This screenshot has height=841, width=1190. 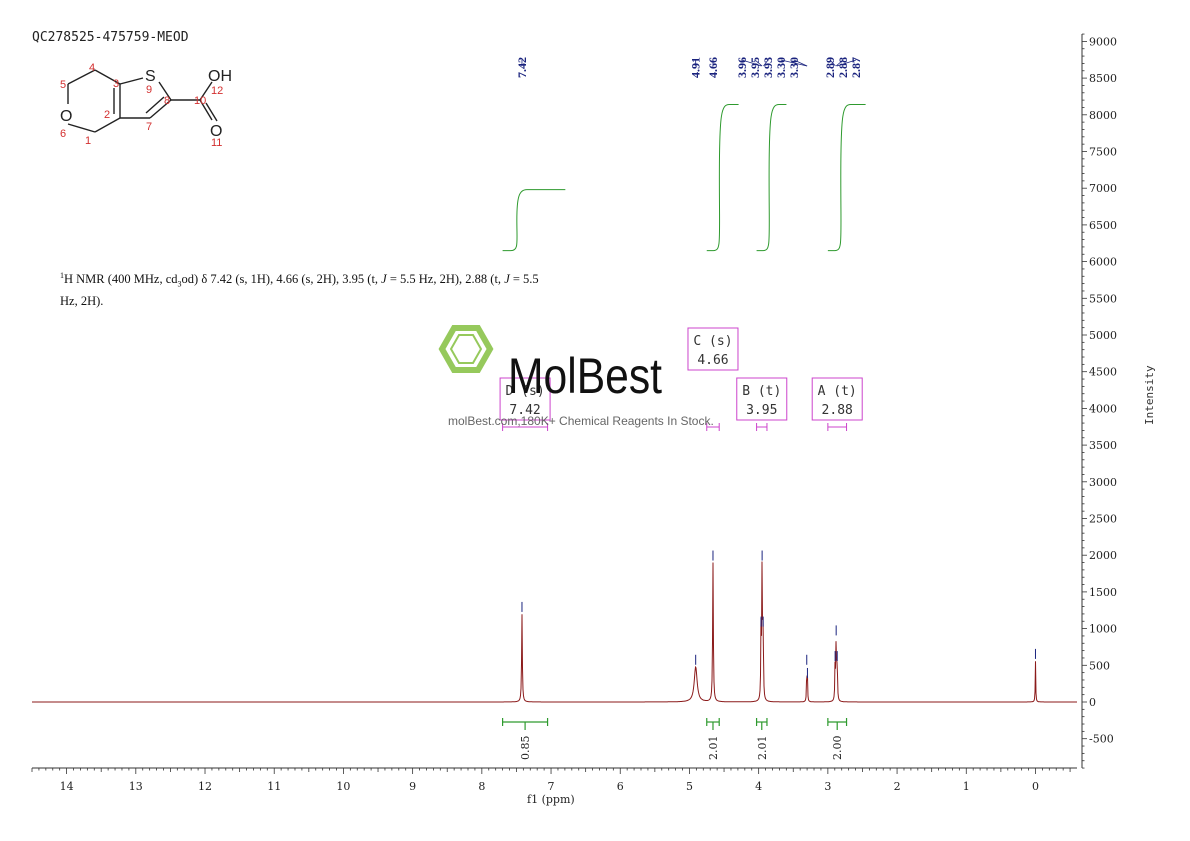 I want to click on x-tick-label: 0, so click(x=1035, y=786).